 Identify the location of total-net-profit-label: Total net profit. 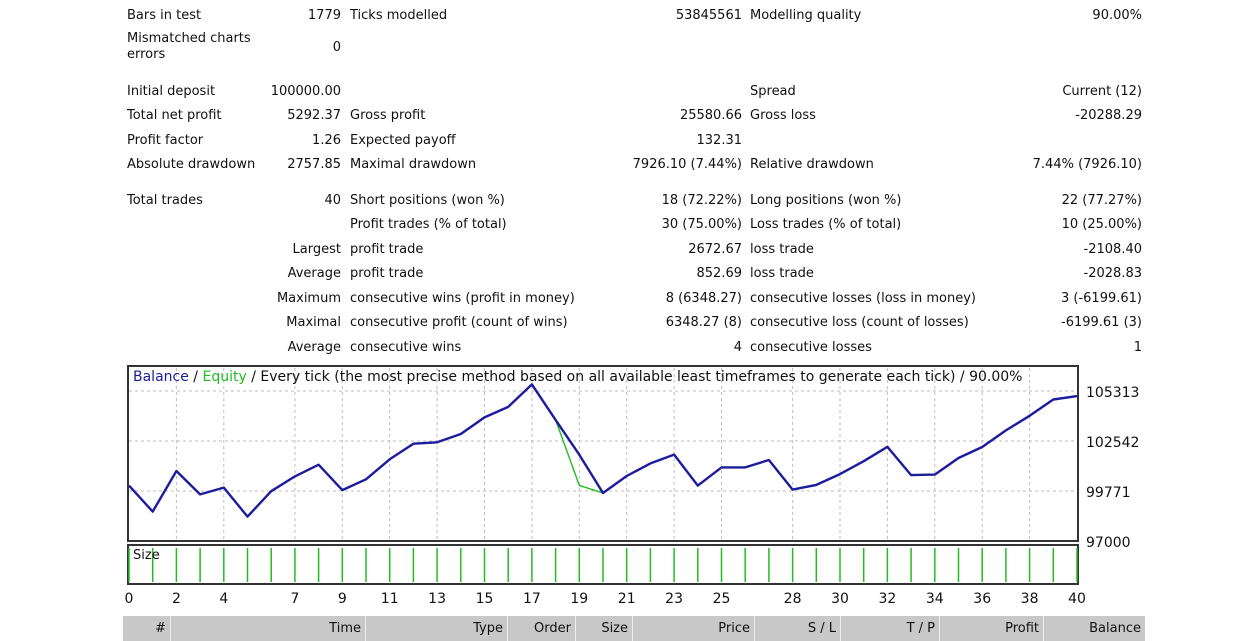
(174, 115).